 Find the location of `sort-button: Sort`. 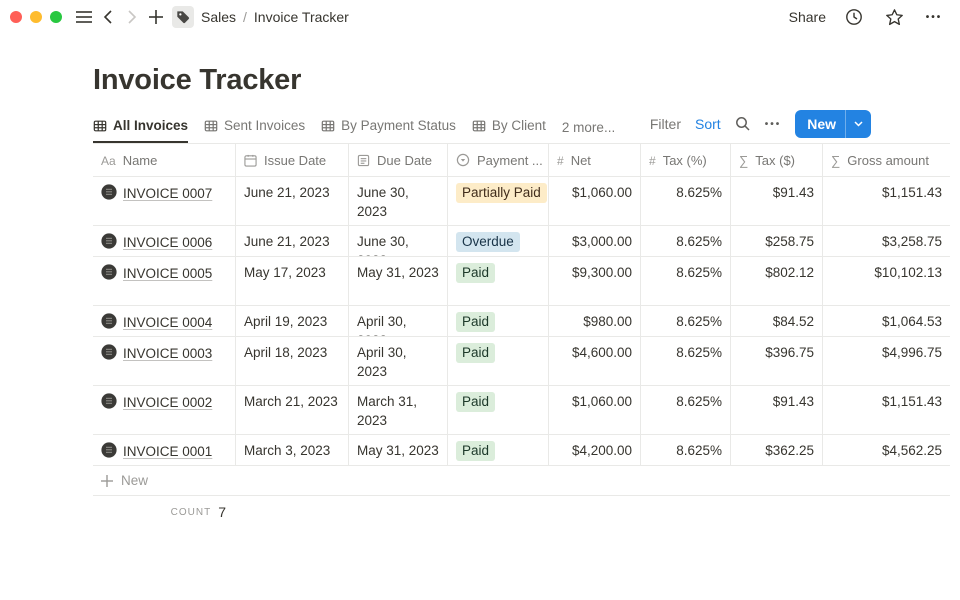

sort-button: Sort is located at coordinates (708, 124).